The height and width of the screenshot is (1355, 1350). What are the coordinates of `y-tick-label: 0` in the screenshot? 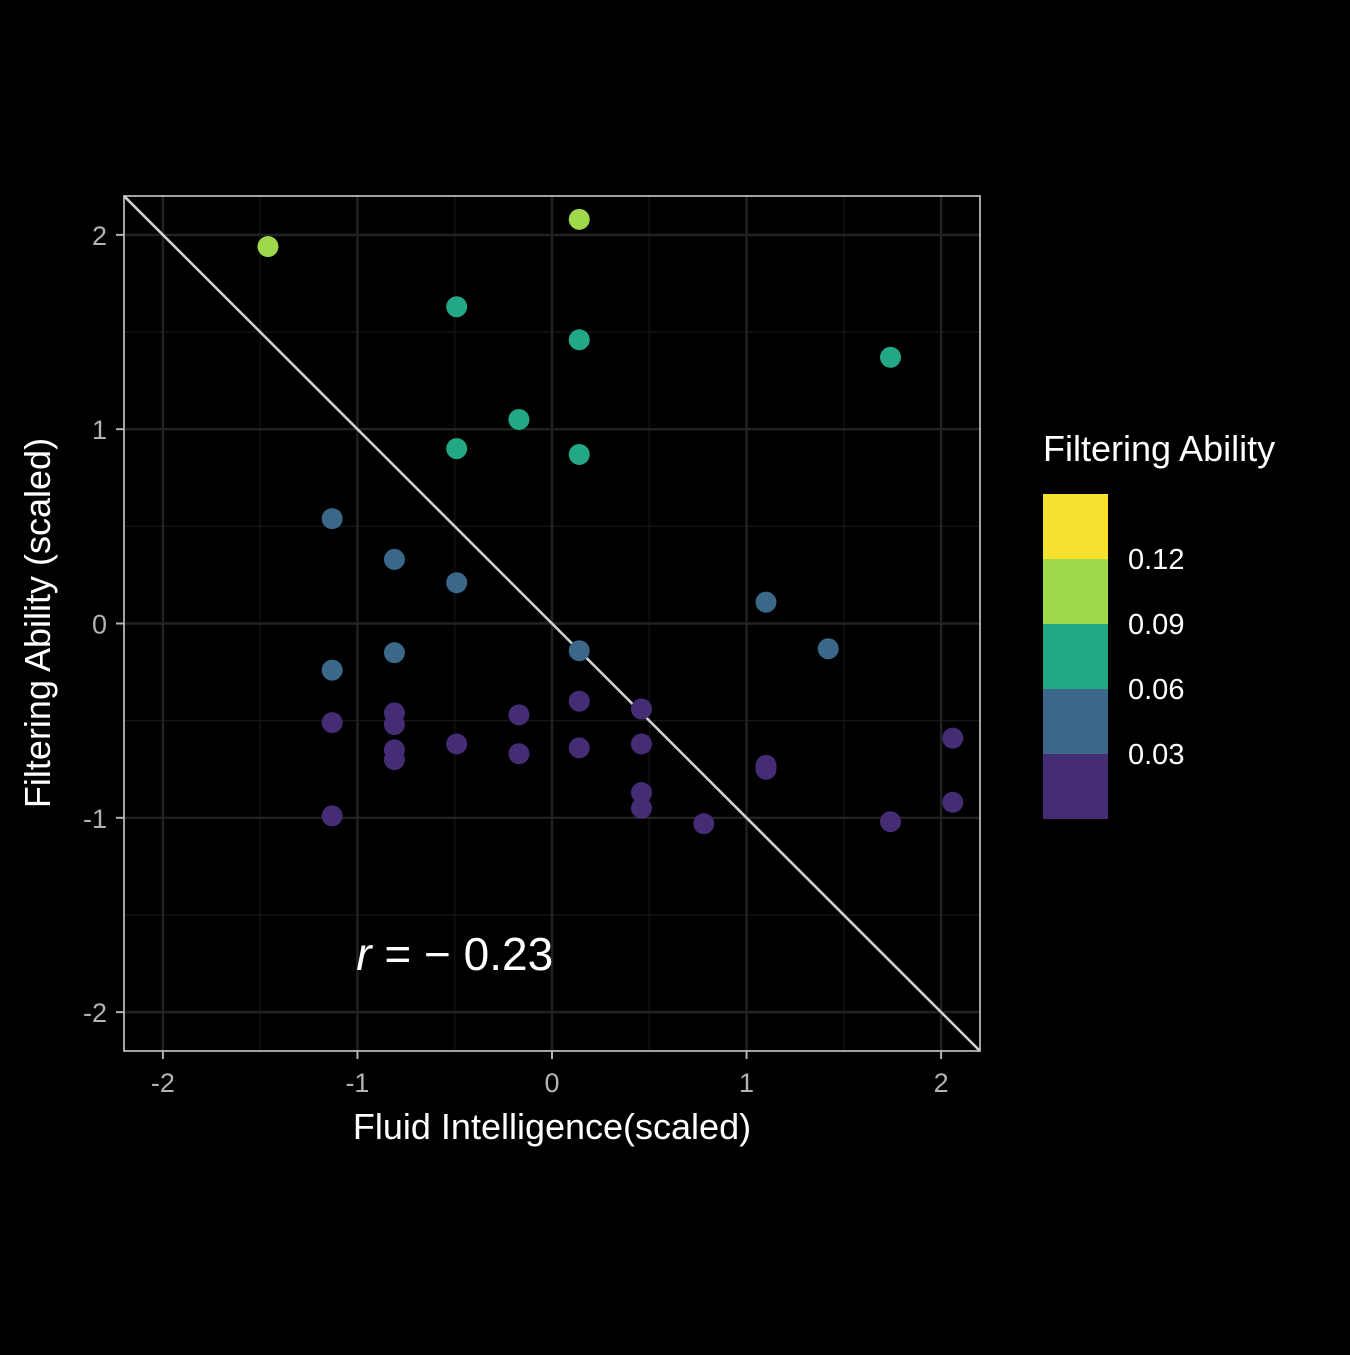 It's located at (99, 625).